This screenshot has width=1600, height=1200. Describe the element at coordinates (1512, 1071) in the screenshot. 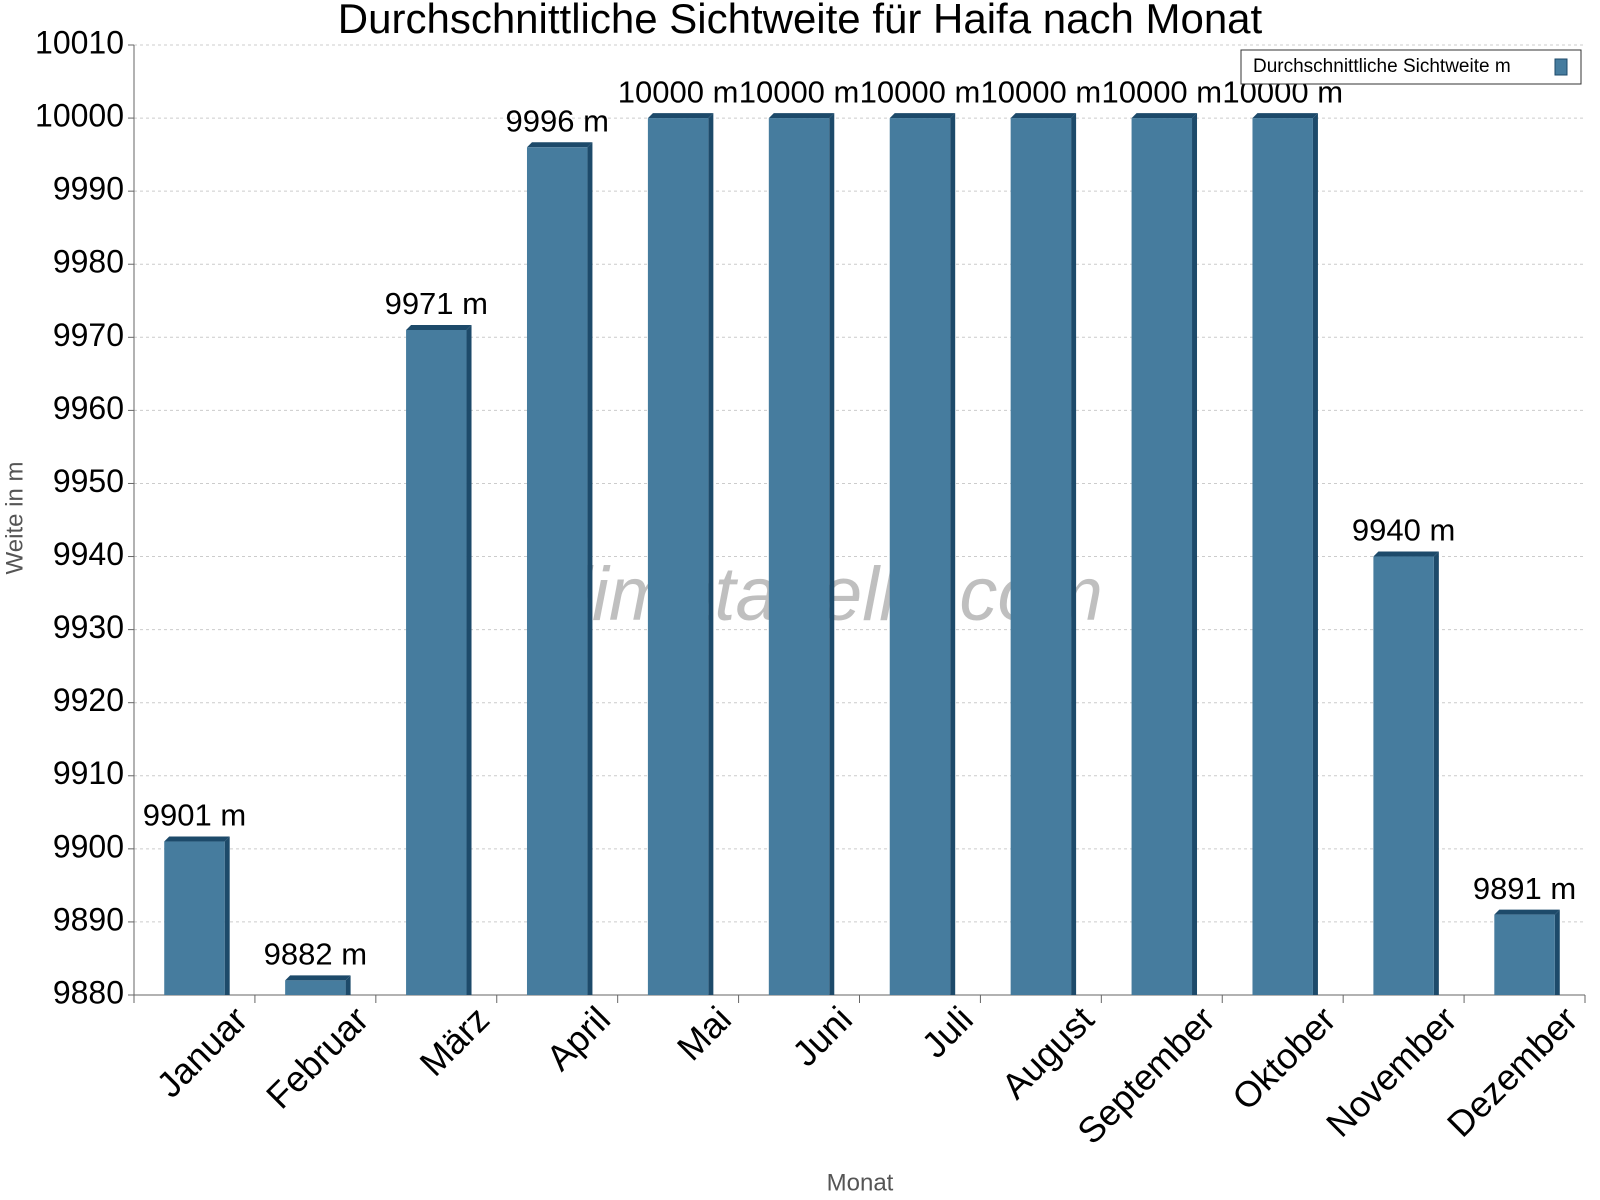

I see `x-tick-label: Dezember` at that location.